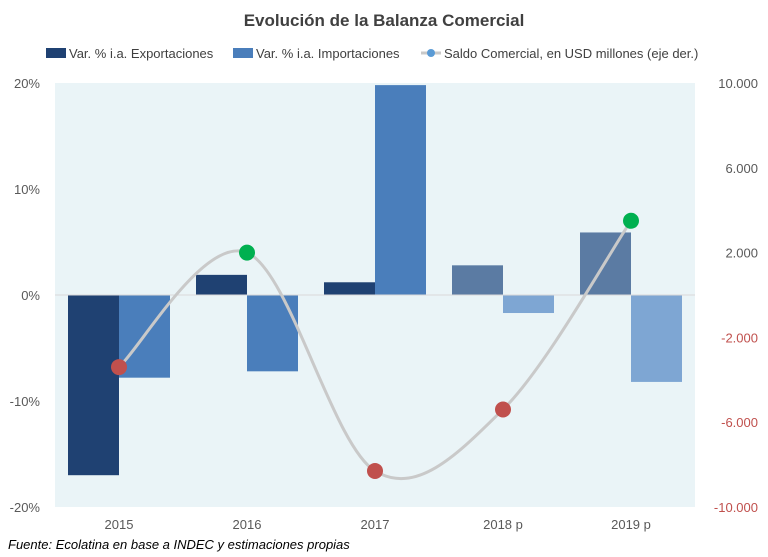 The height and width of the screenshot is (557, 768). Describe the element at coordinates (243, 53) in the screenshot. I see `legend-swatch-importaciones` at that location.